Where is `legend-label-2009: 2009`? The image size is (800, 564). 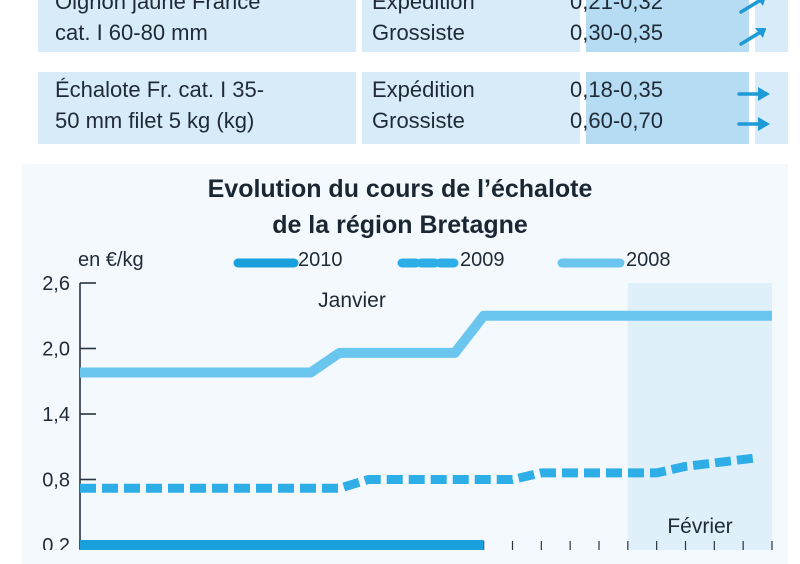 legend-label-2009: 2009 is located at coordinates (482, 260).